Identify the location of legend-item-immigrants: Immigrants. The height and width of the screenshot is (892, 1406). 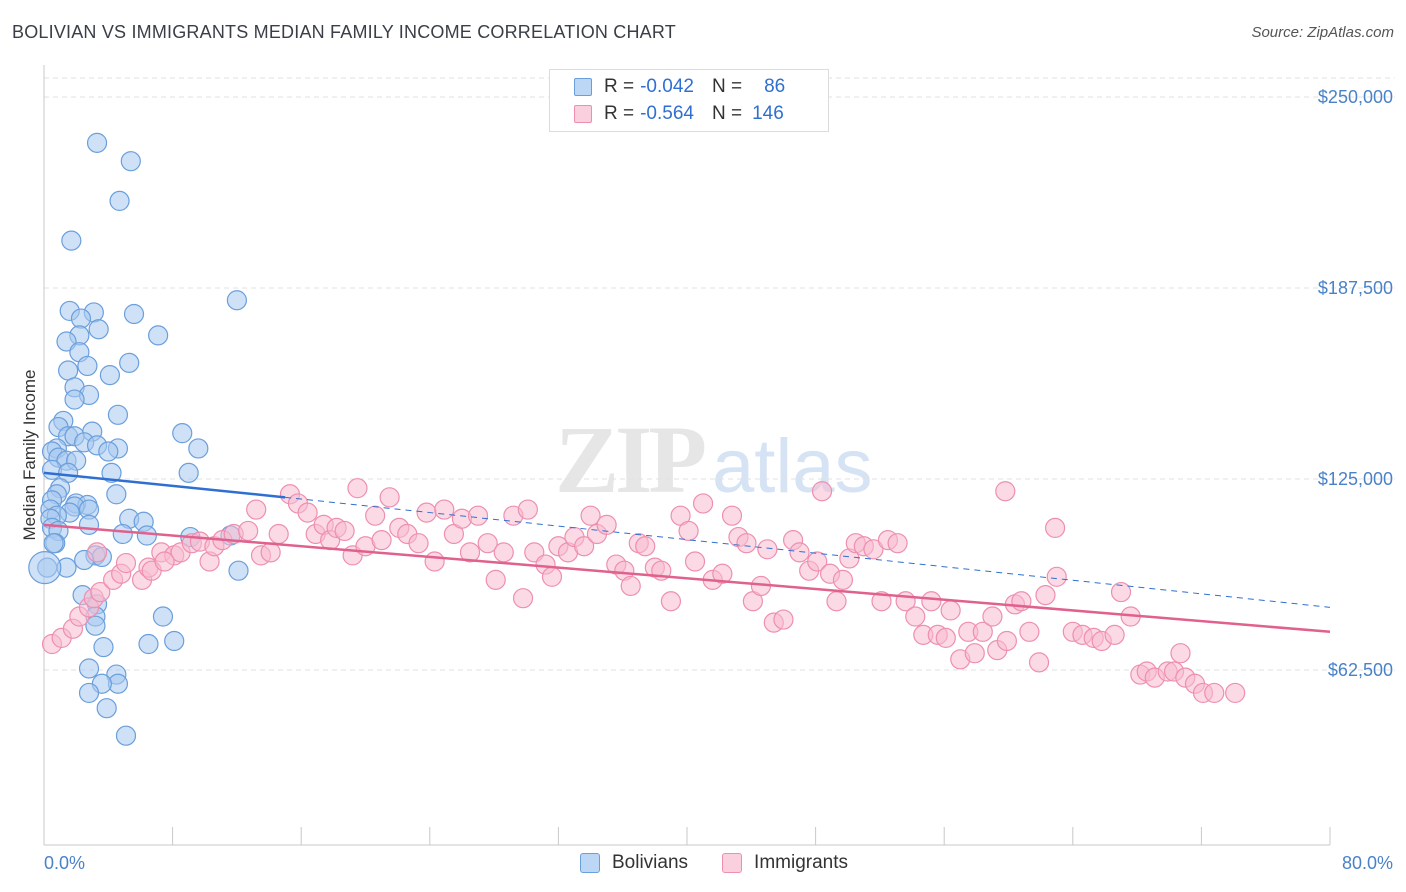
(785, 863).